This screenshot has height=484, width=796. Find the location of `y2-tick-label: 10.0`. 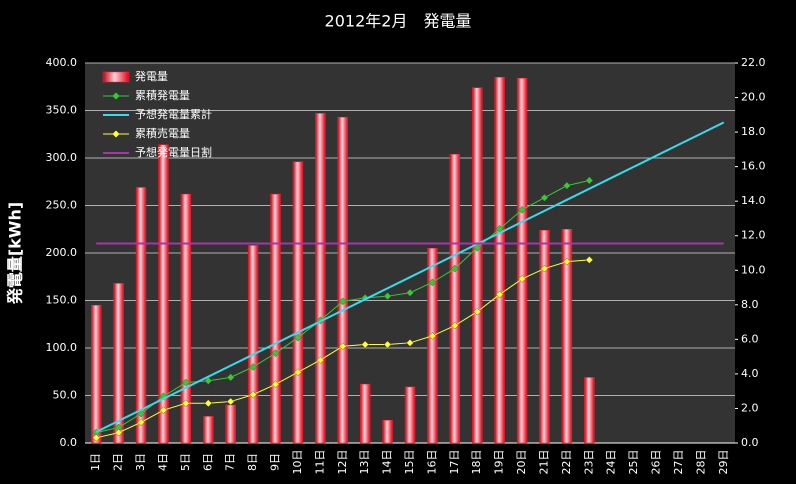

y2-tick-label: 10.0 is located at coordinates (753, 269).